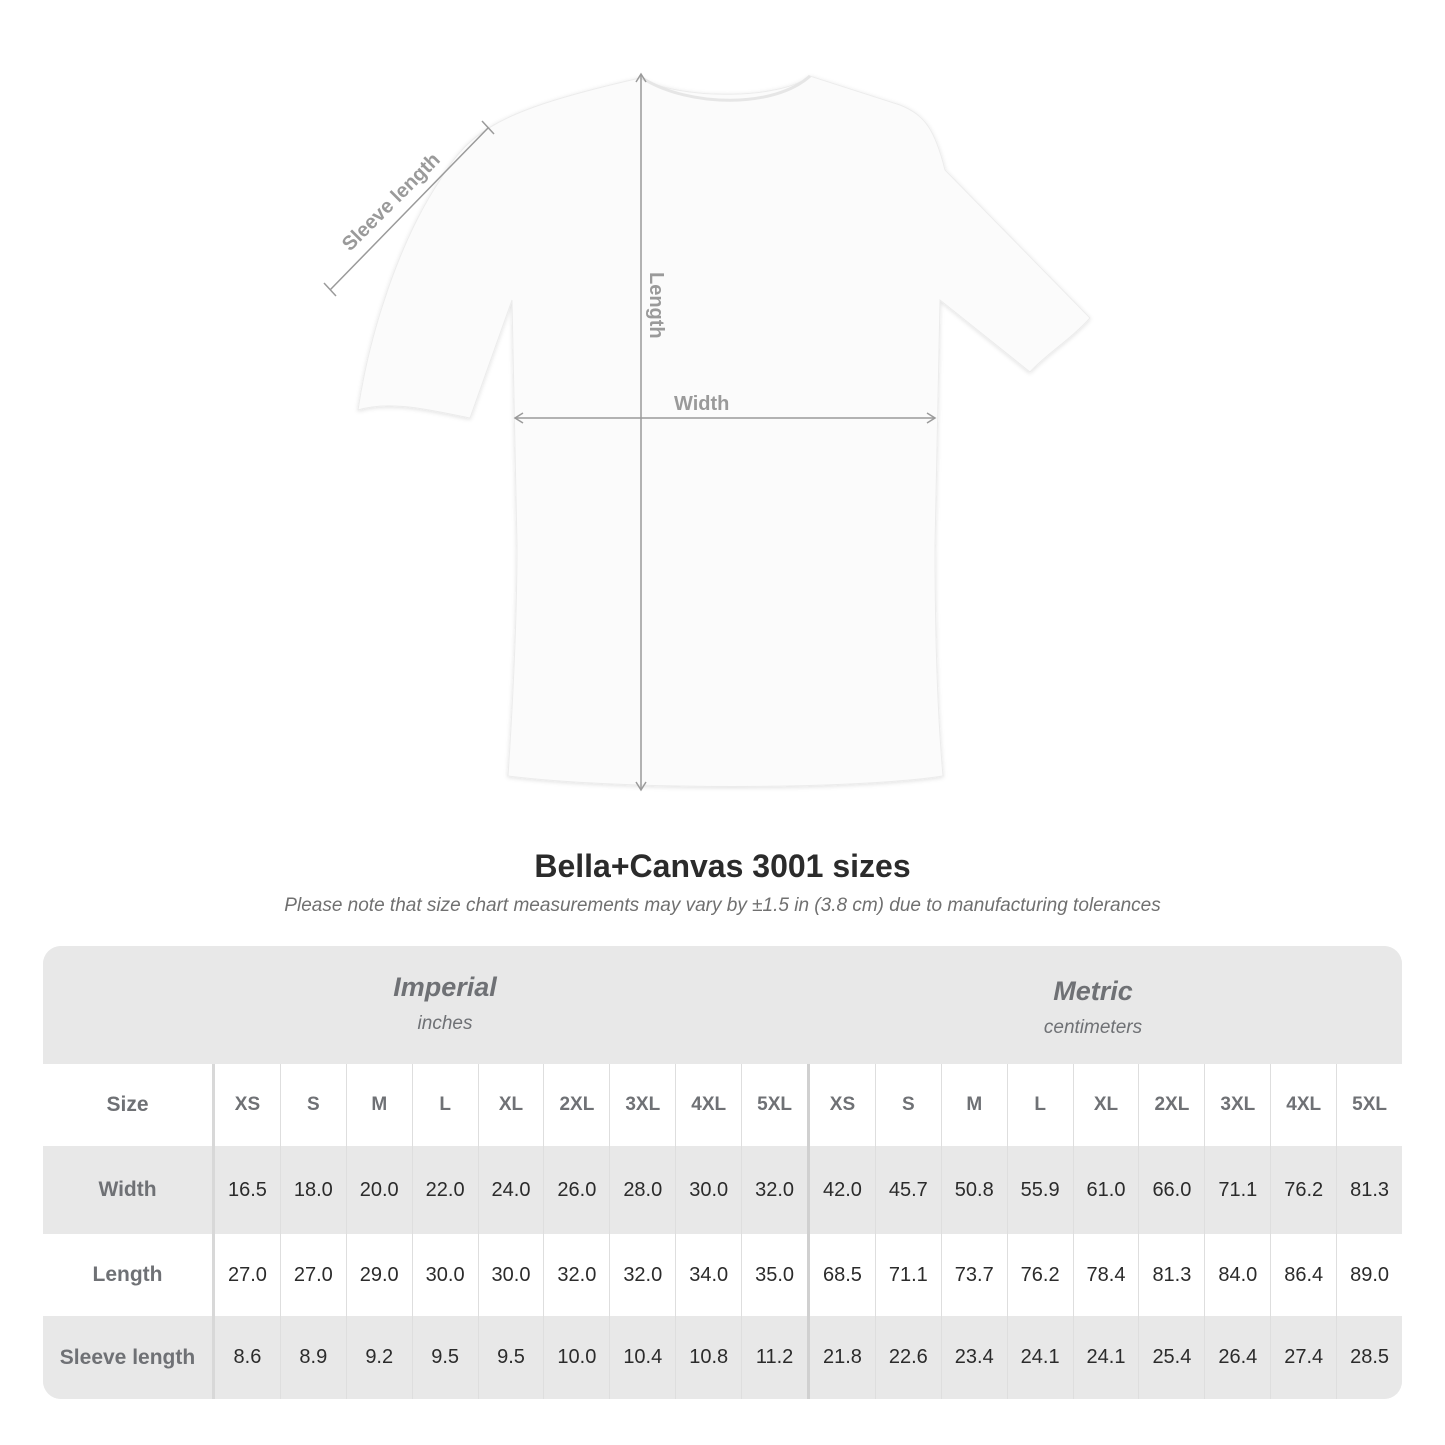 The height and width of the screenshot is (1445, 1445). I want to click on table-cell: 45.7, so click(909, 1190).